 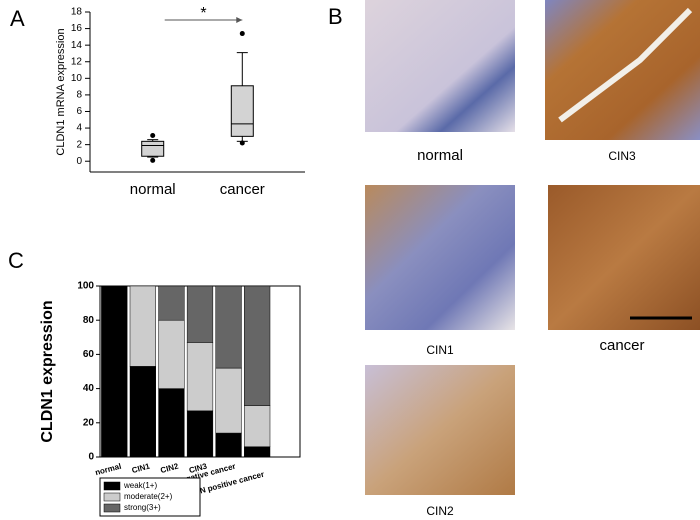 I want to click on y-tick-label: 16, so click(x=77, y=28).